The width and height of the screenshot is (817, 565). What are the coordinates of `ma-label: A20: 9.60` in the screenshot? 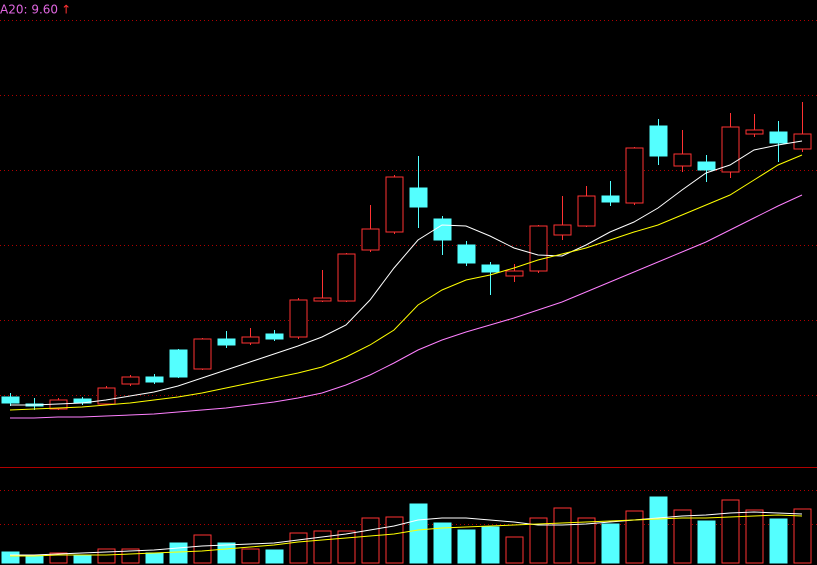 It's located at (29, 10).